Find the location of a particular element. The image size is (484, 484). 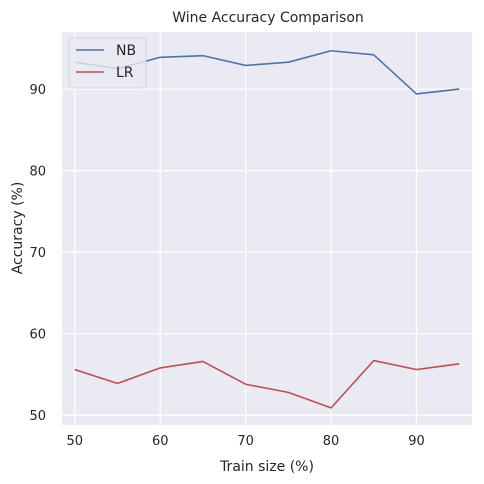

x-tick-label: 90 is located at coordinates (416, 441).